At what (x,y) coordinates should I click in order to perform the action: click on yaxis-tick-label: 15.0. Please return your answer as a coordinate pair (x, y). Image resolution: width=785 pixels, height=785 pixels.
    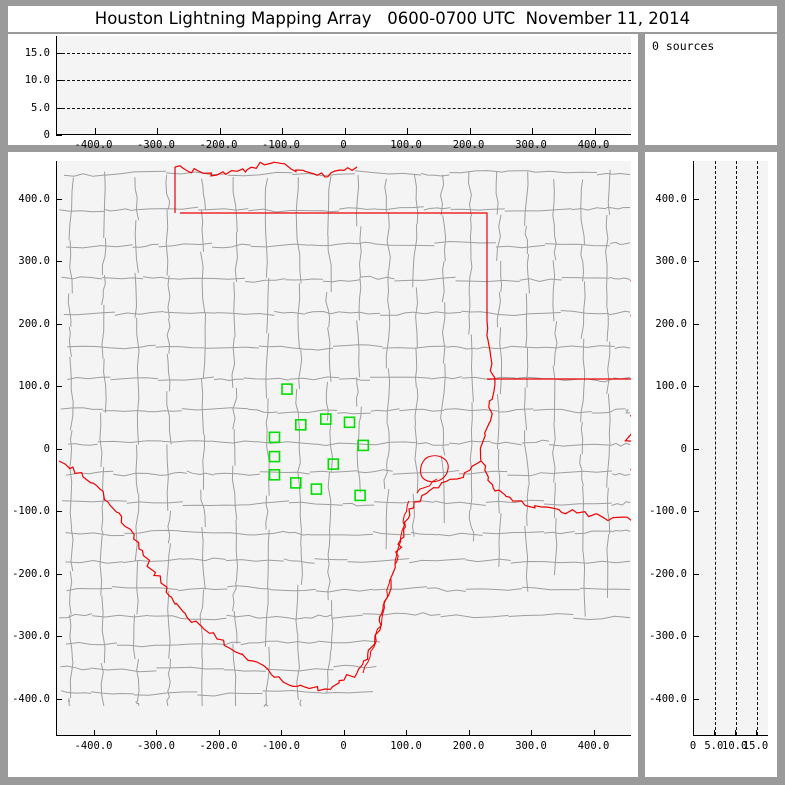
    Looking at the image, I should click on (37, 52).